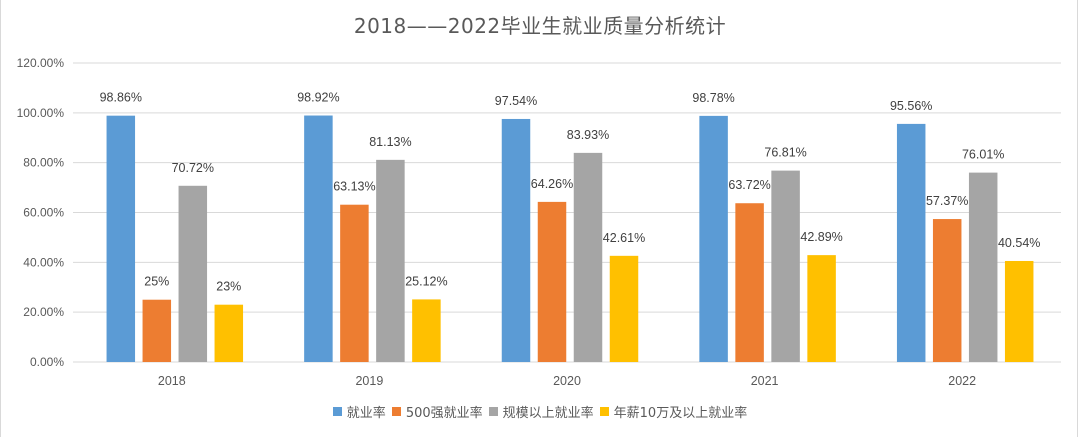  Describe the element at coordinates (548, 413) in the screenshot. I see `legend-label: 规模以上就业率` at that location.